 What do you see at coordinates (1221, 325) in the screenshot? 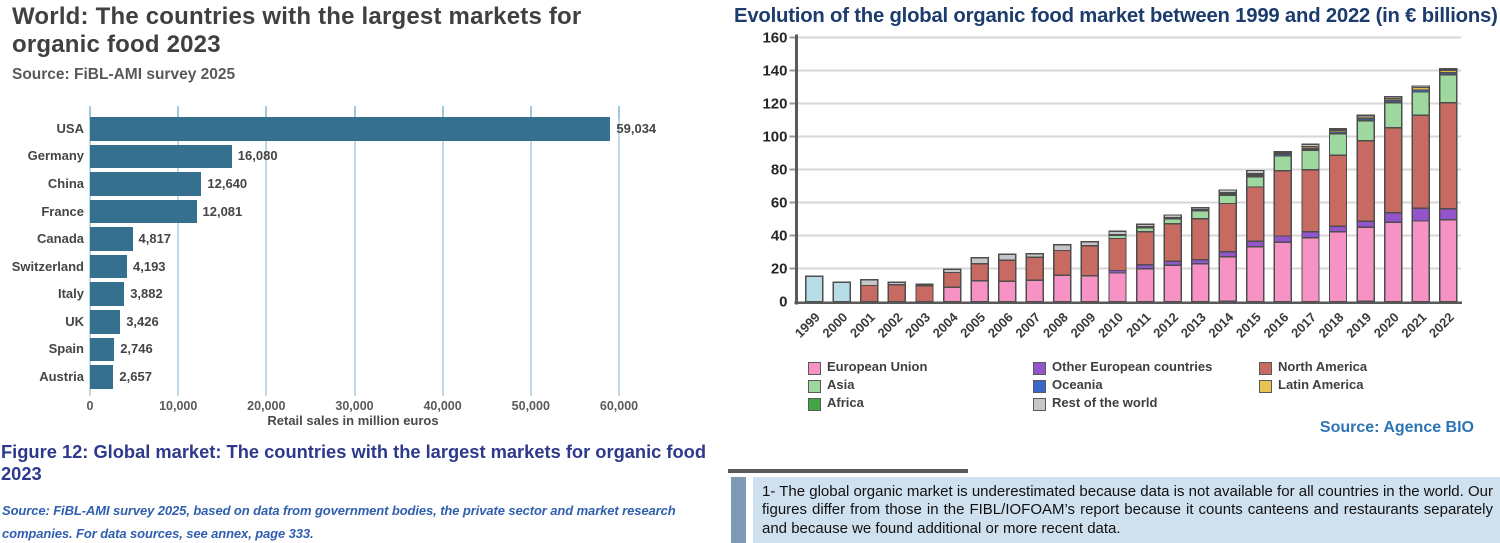
I see `svg-text: 2014` at bounding box center [1221, 325].